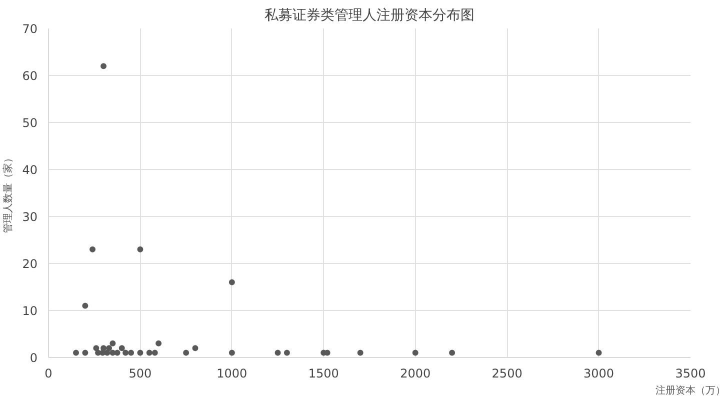 This screenshot has width=720, height=399. I want to click on y-tick-label: 50, so click(30, 123).